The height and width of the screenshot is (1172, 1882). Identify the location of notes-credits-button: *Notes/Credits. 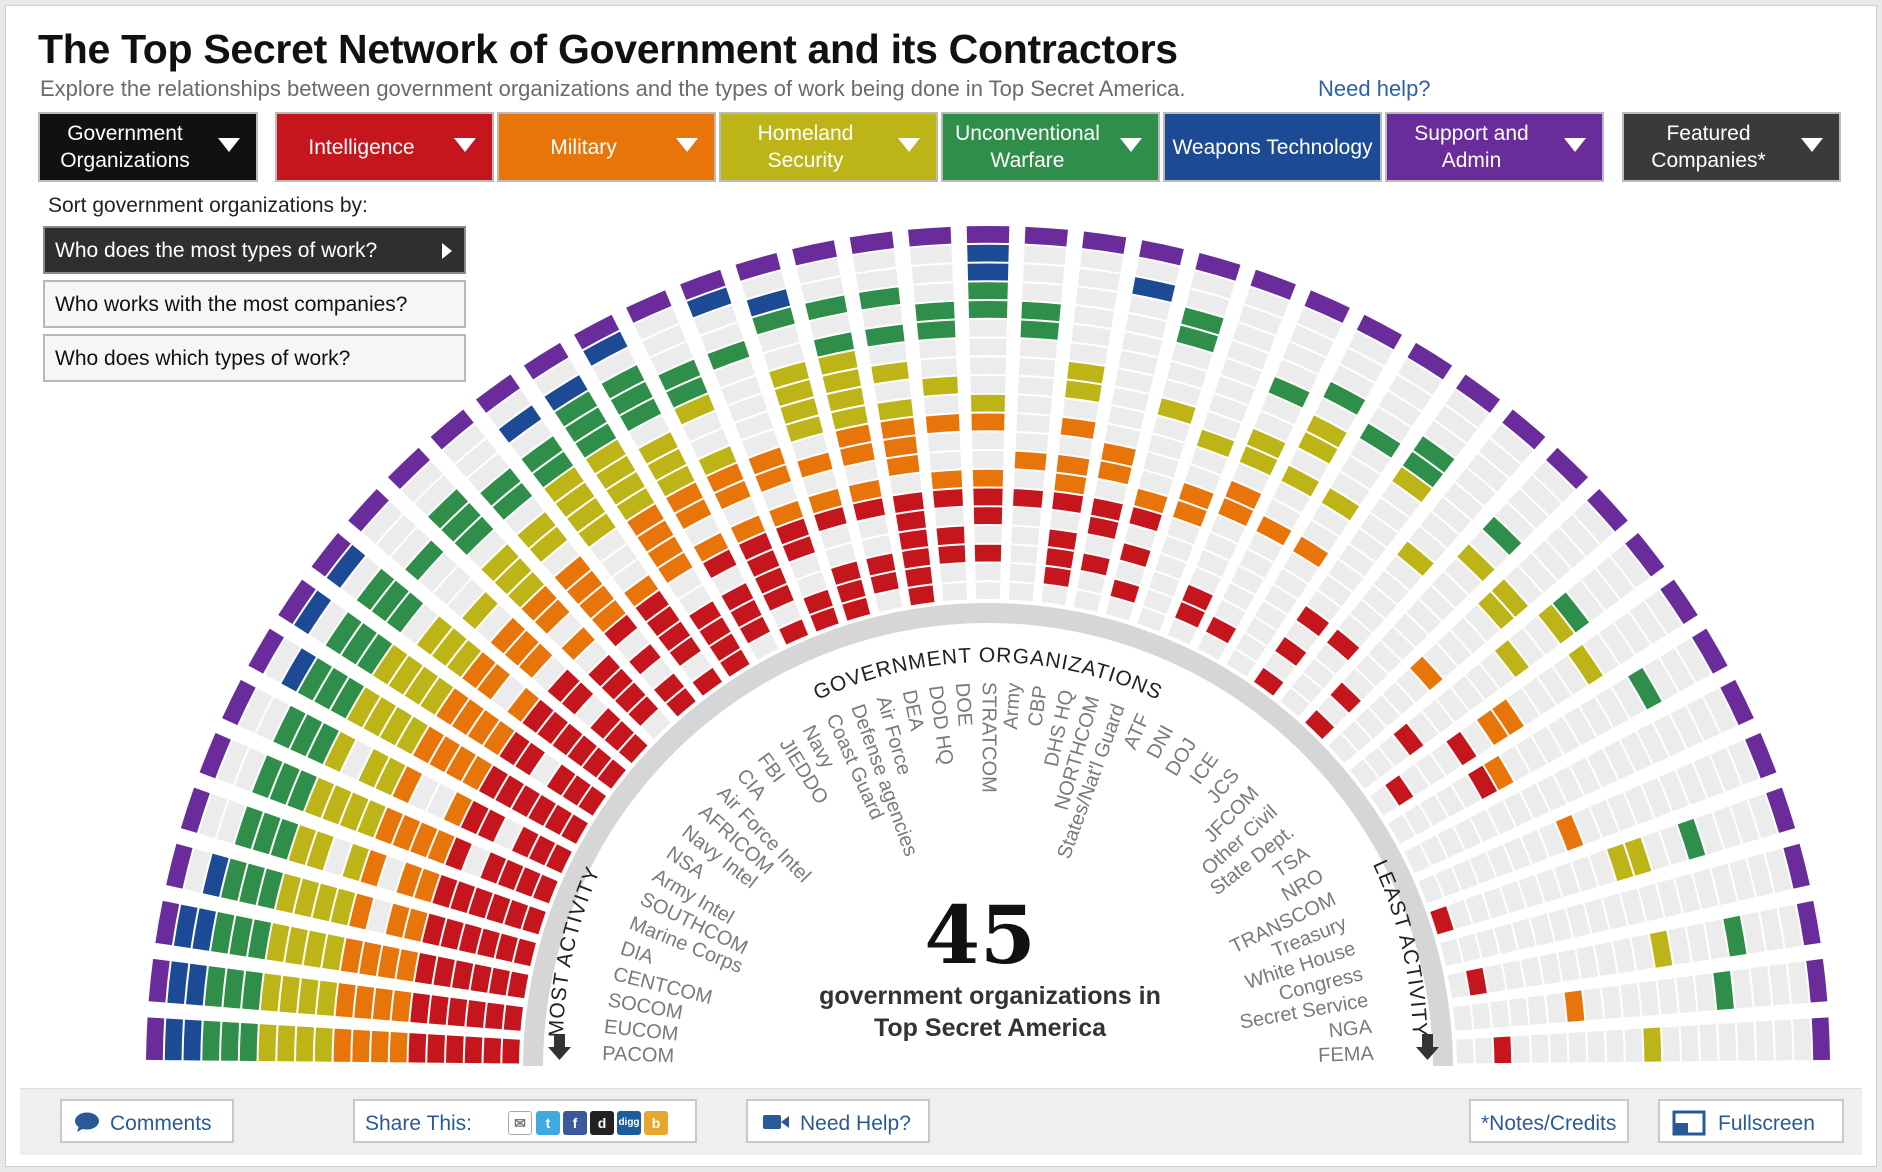
(1549, 1121).